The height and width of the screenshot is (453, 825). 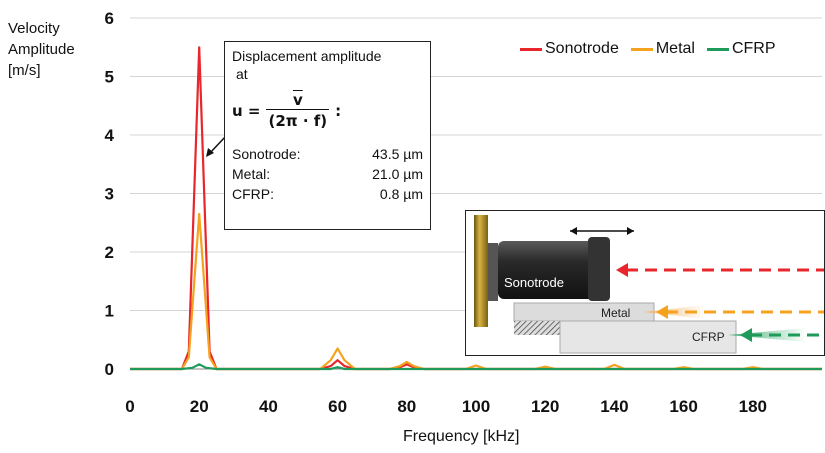 What do you see at coordinates (109, 369) in the screenshot?
I see `y-tick-label-0: 0` at bounding box center [109, 369].